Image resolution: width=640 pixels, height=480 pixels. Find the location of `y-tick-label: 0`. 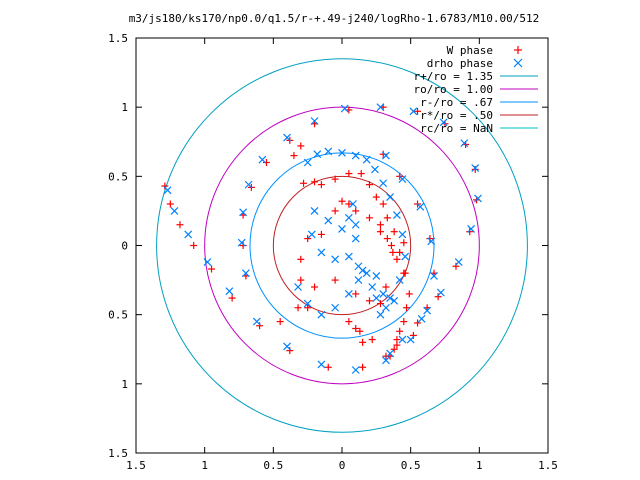

y-tick-label: 0 is located at coordinates (124, 246).